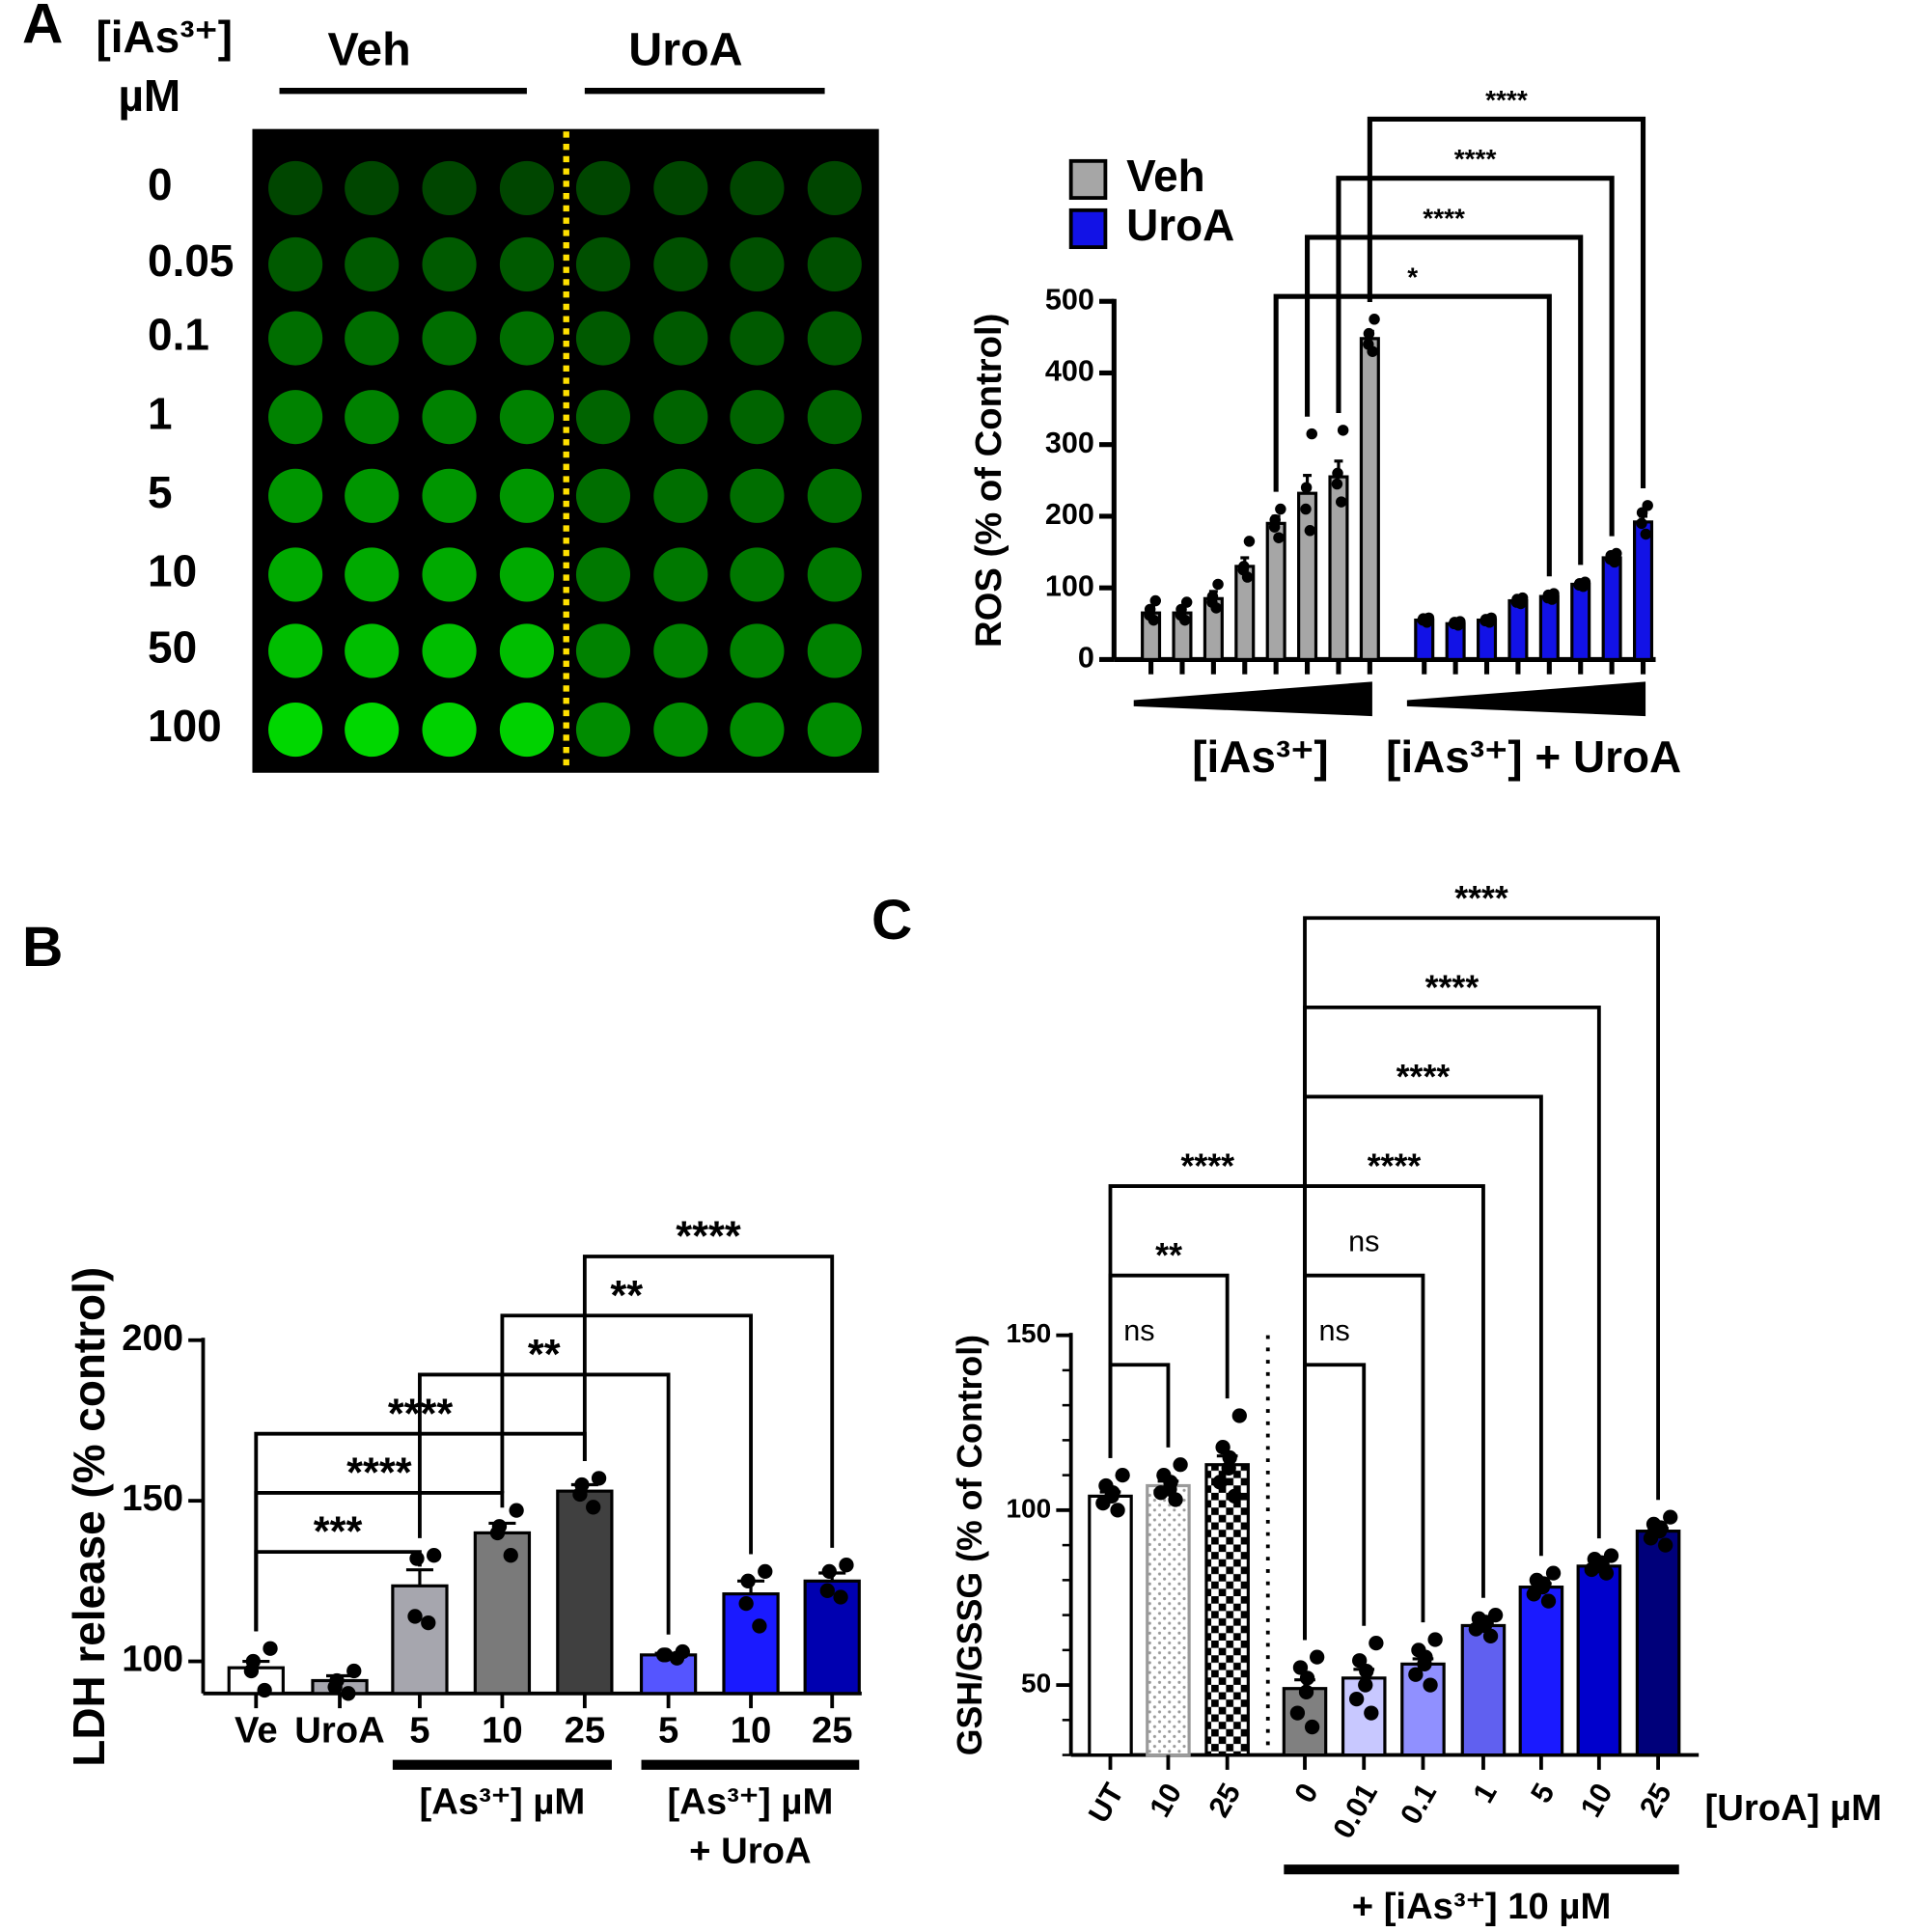 This screenshot has height=1932, width=1908. Describe the element at coordinates (1070, 443) in the screenshot. I see `y-tick-label: 300` at that location.